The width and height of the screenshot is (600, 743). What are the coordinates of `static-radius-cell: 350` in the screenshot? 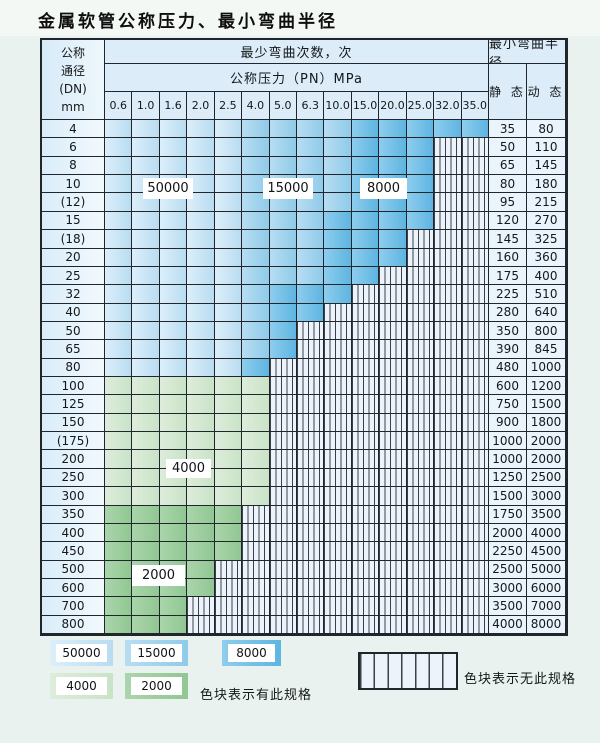 It's located at (508, 331).